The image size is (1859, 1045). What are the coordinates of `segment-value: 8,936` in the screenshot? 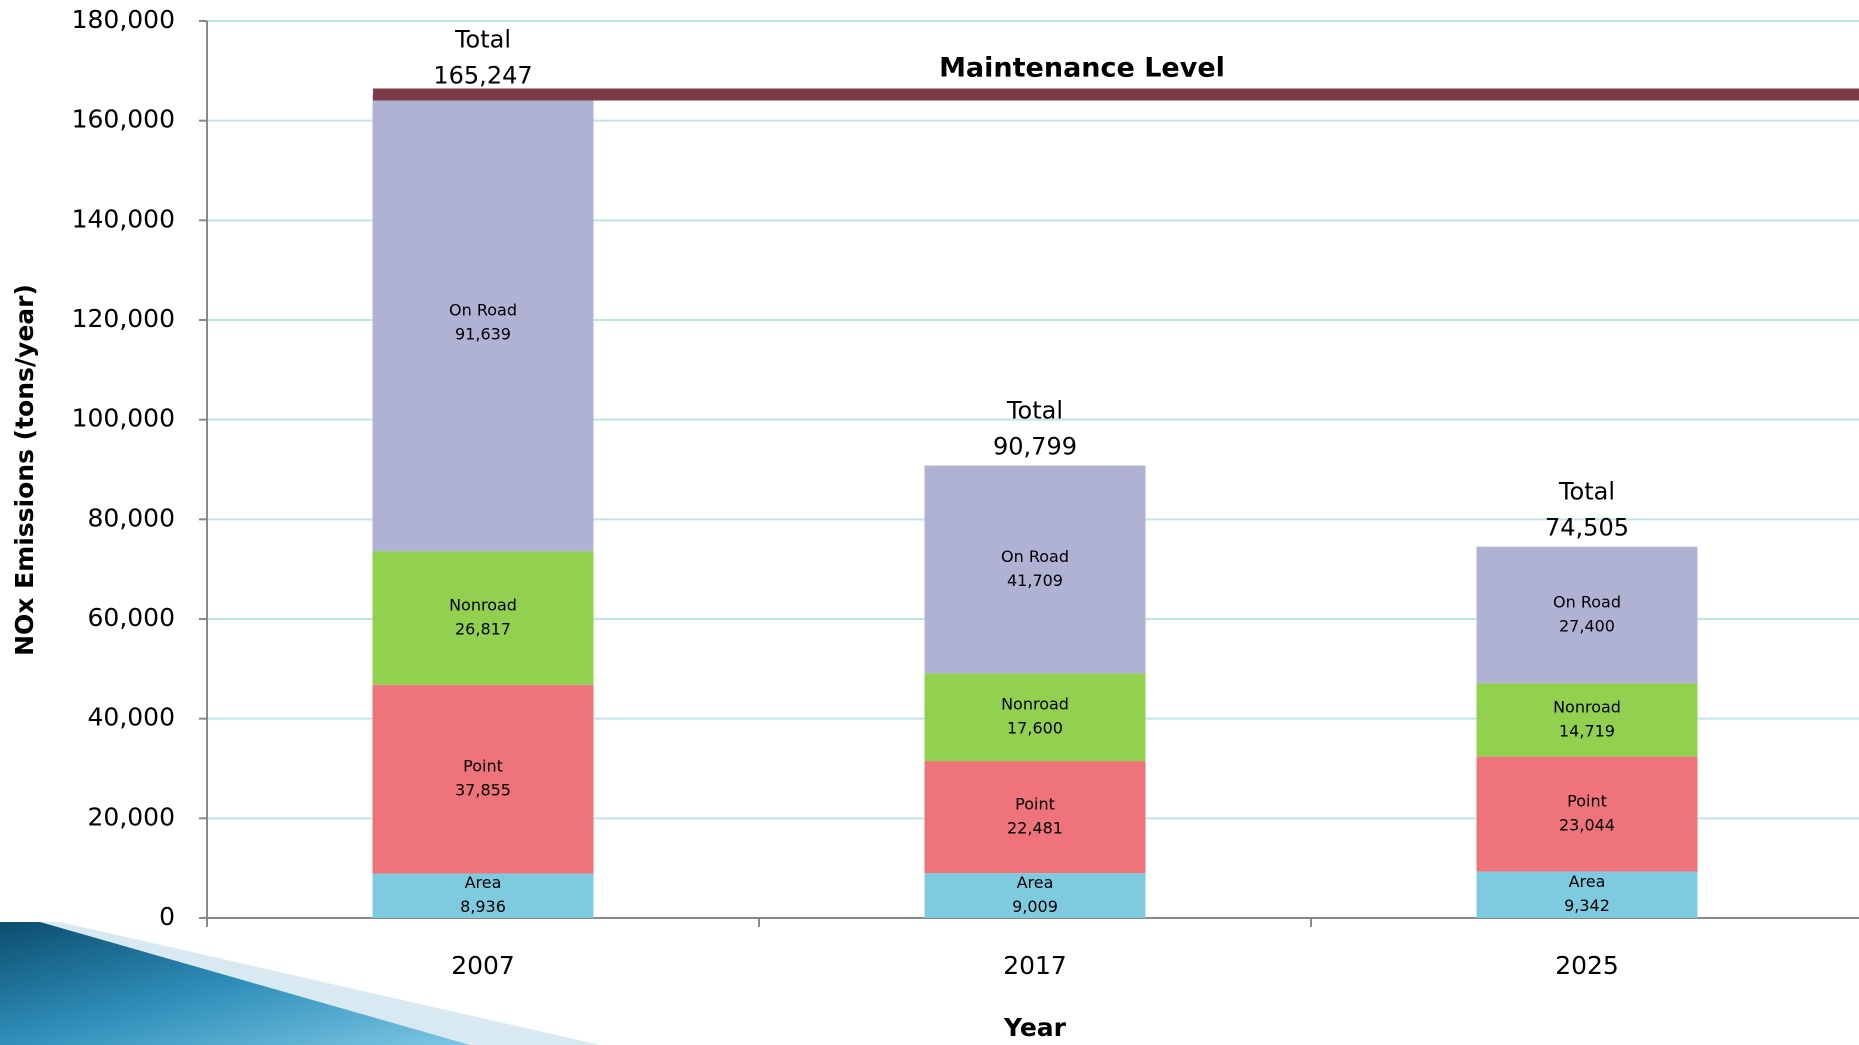 It's located at (483, 906).